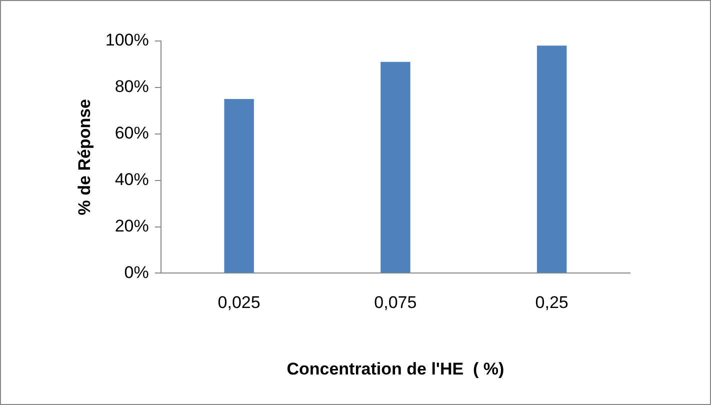 The height and width of the screenshot is (405, 711). What do you see at coordinates (136, 272) in the screenshot?
I see `y-tick-label: 0%` at bounding box center [136, 272].